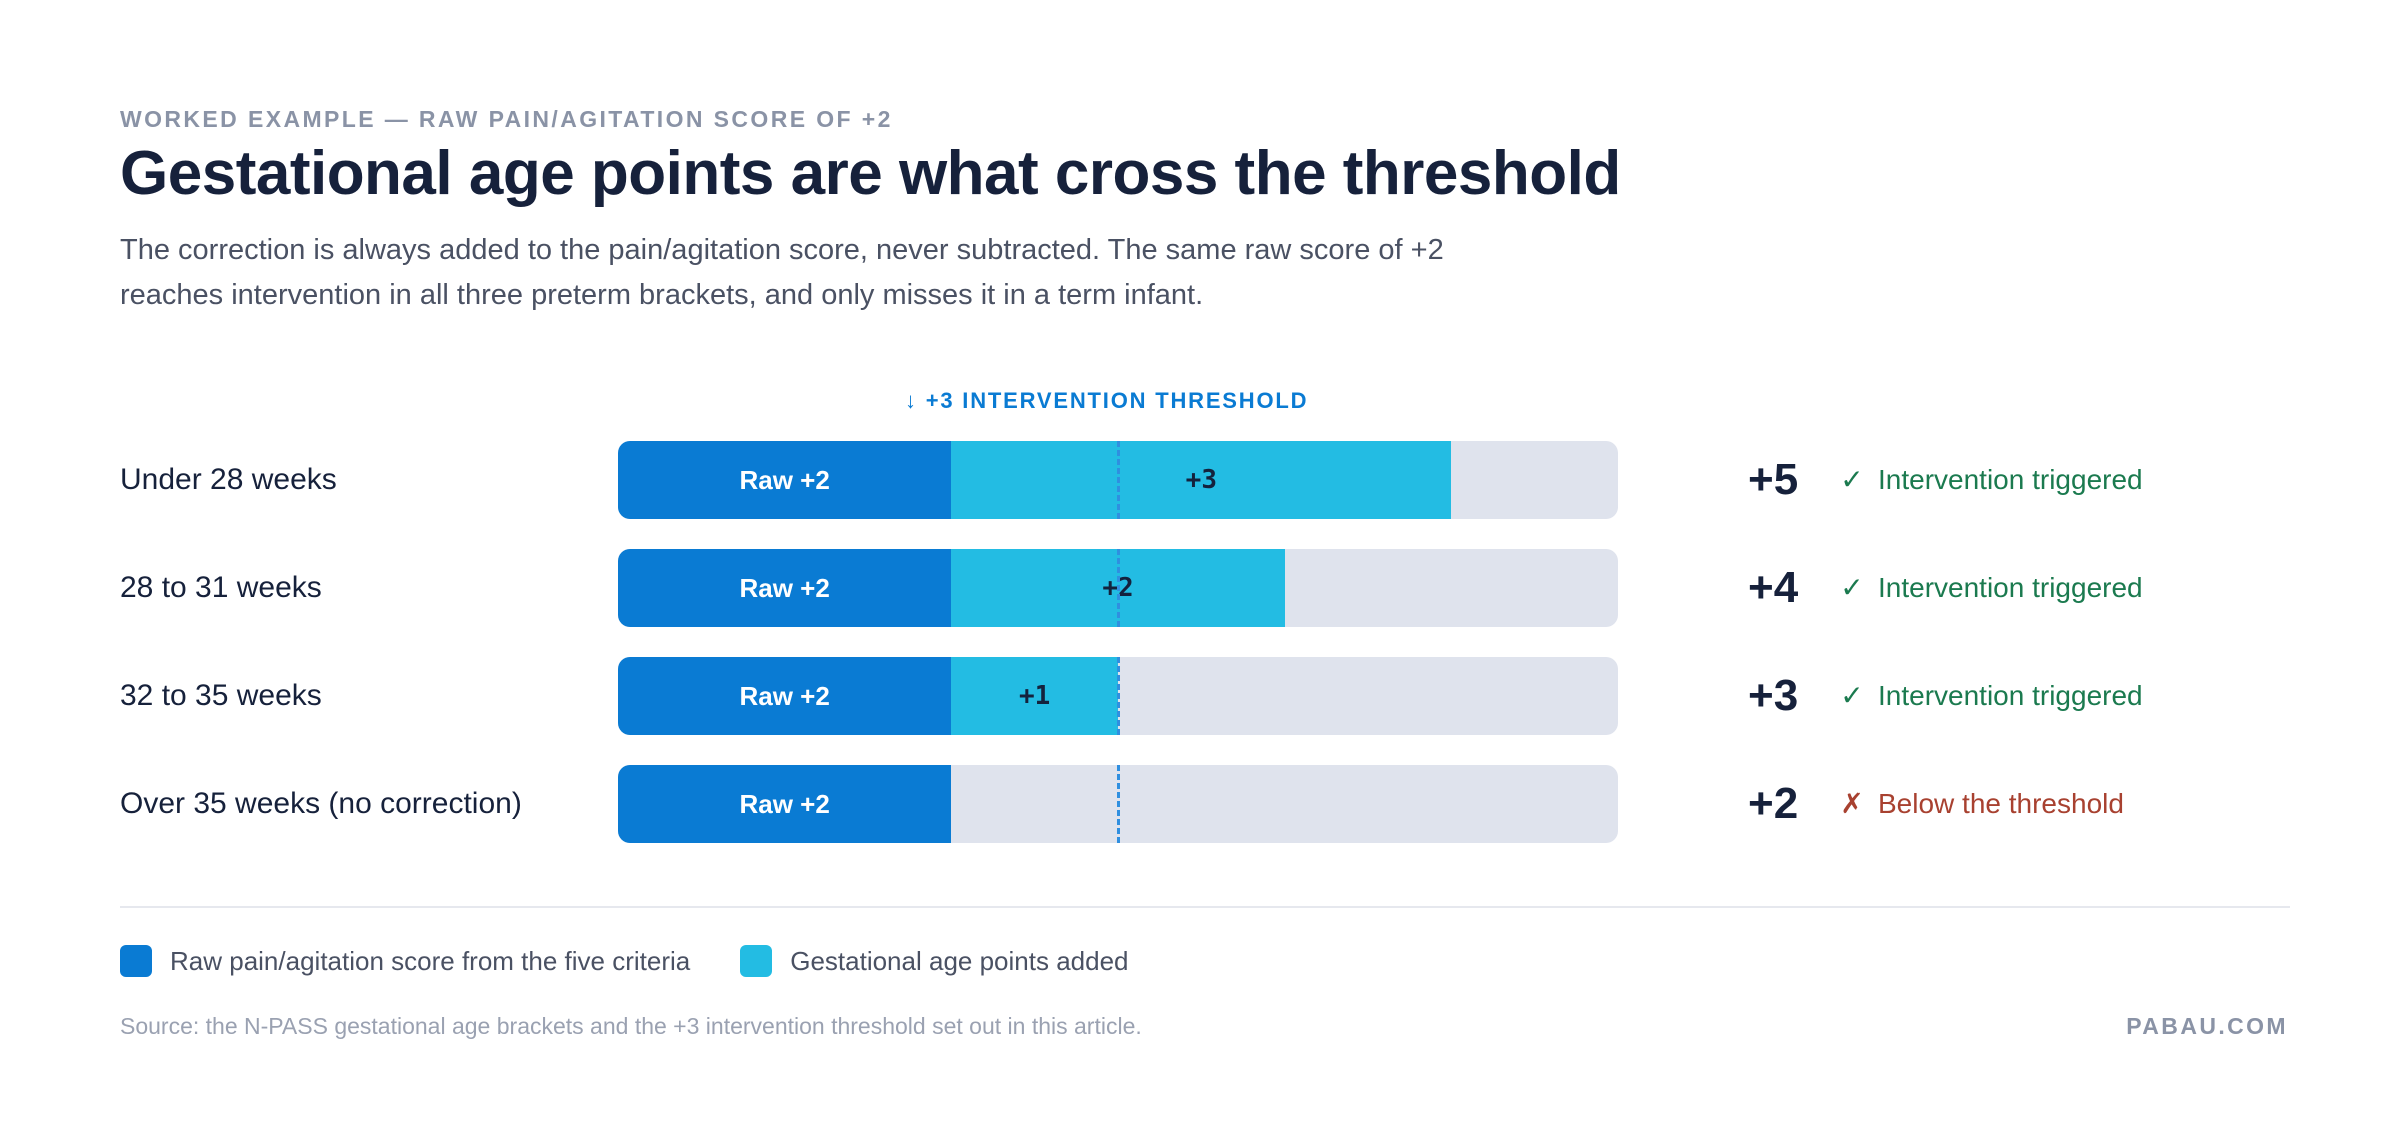 Image resolution: width=2400 pixels, height=1126 pixels. I want to click on legend-swatch-gestational, so click(756, 961).